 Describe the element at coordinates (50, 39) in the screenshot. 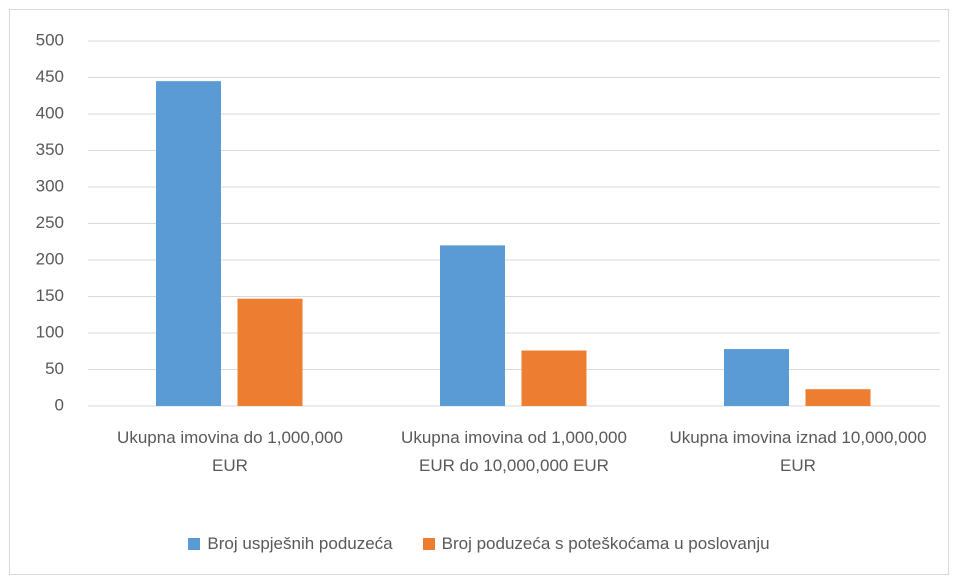

I see `y-tick-label: 500` at that location.